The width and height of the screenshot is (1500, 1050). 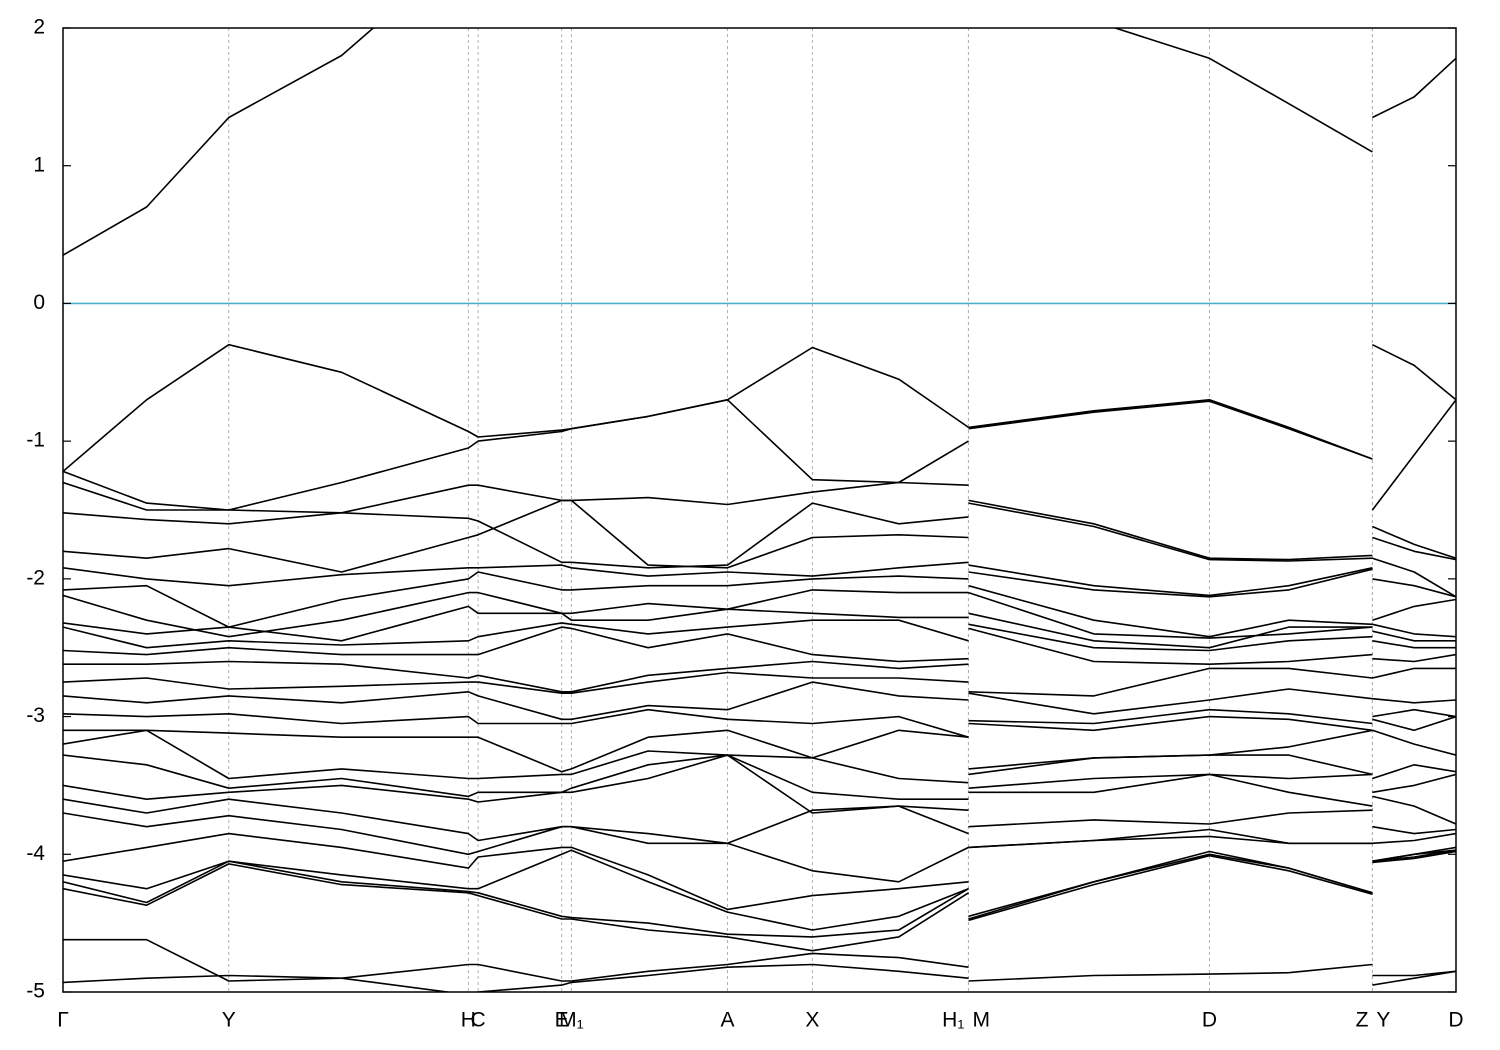 What do you see at coordinates (39, 302) in the screenshot?
I see `y-tick-label: 0` at bounding box center [39, 302].